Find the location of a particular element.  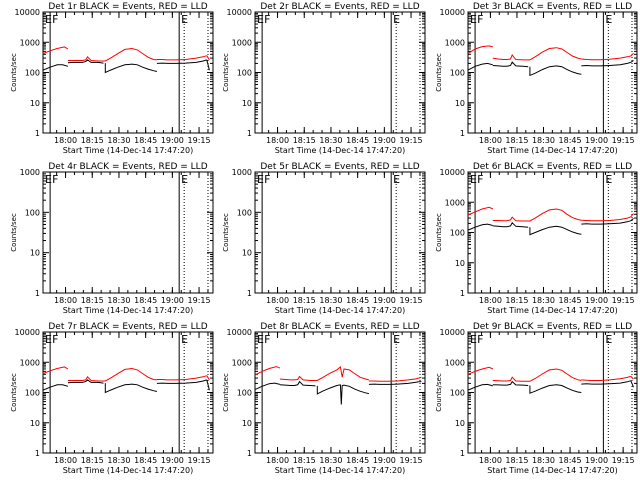

panel-title: Det 9r BLACK = Events, RED = LLD is located at coordinates (552, 327).